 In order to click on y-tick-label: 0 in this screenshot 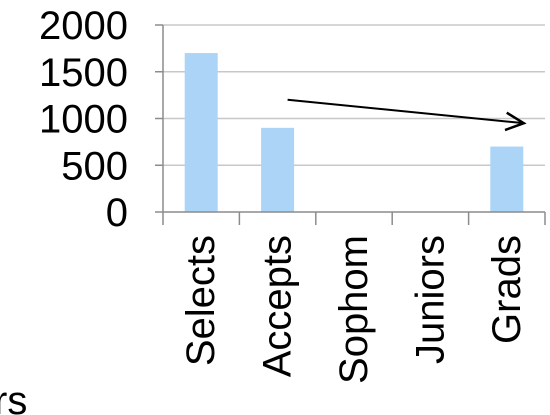, I will do `click(117, 213)`.